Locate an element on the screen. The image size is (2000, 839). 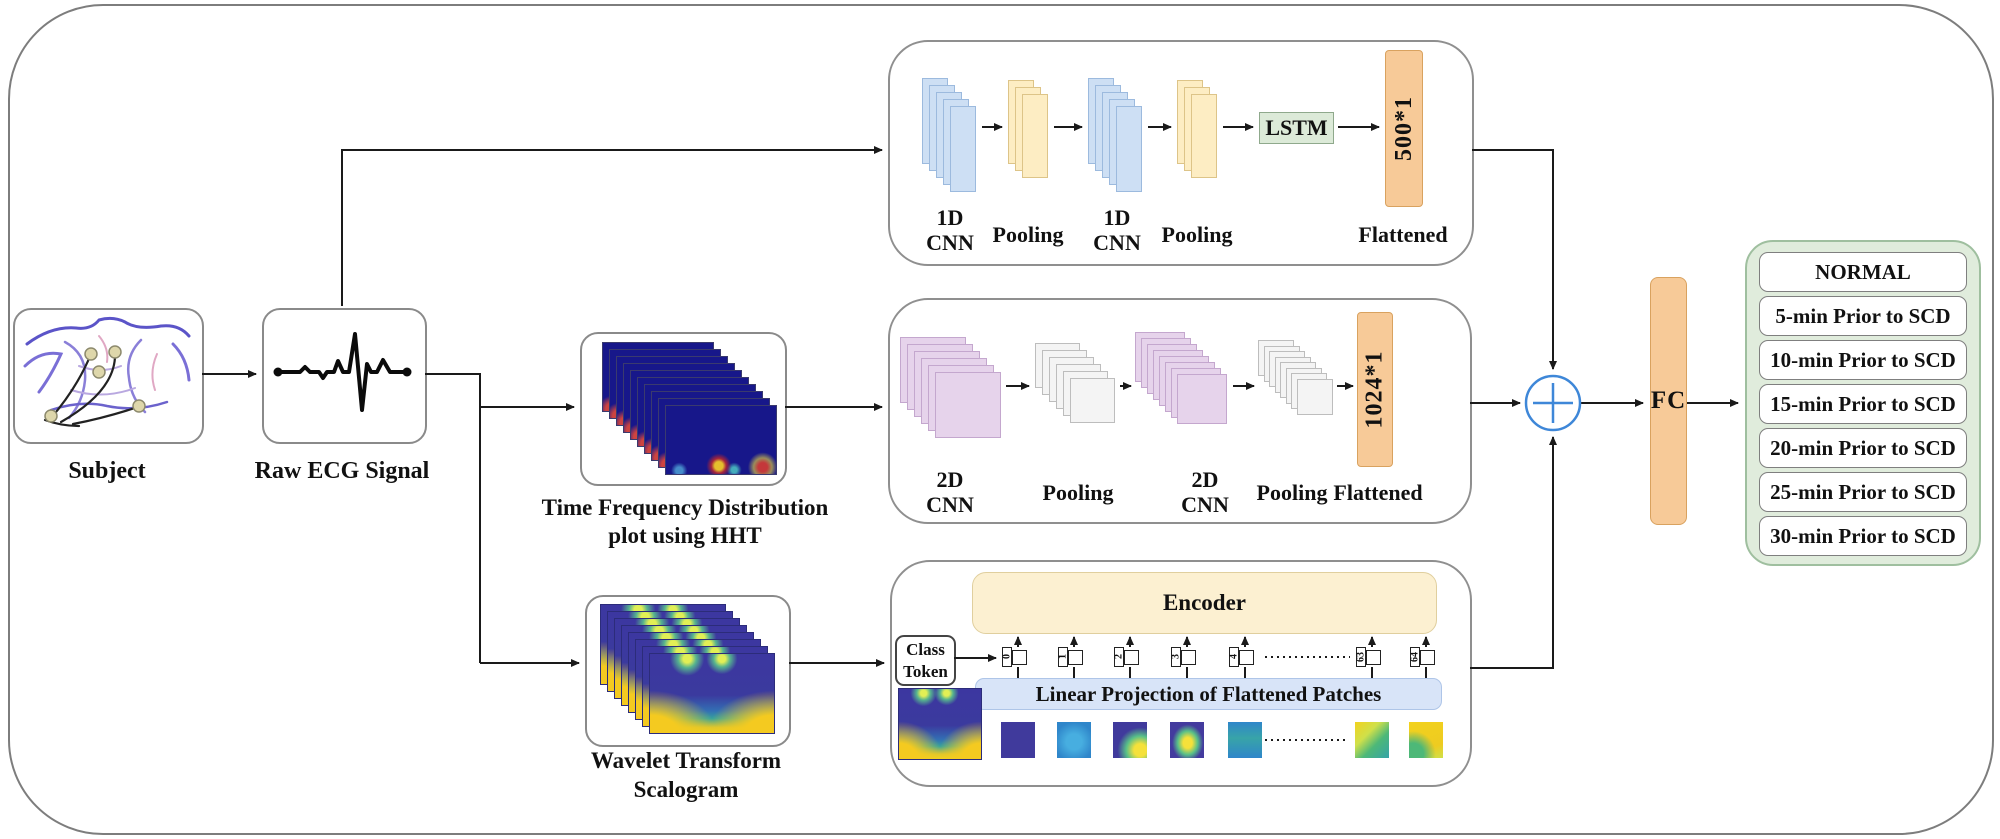
vit-token: 63 is located at coordinates (1368, 657).